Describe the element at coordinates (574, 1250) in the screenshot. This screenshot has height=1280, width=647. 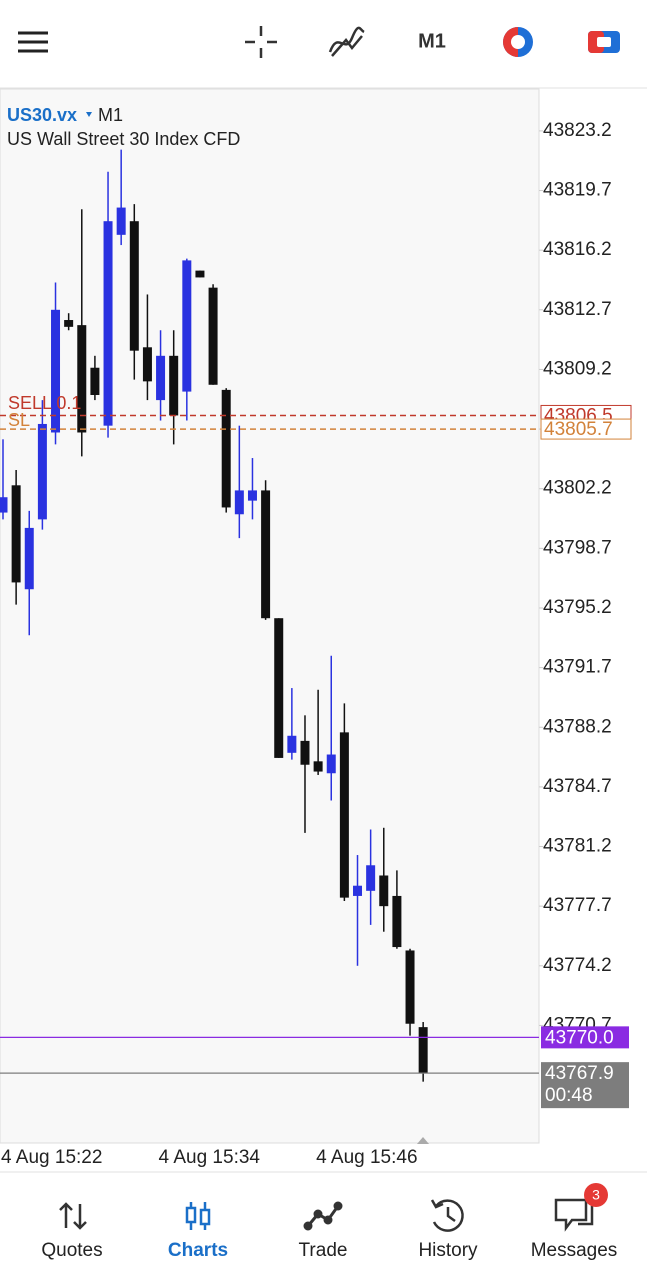
I see `nav-item: Messages` at that location.